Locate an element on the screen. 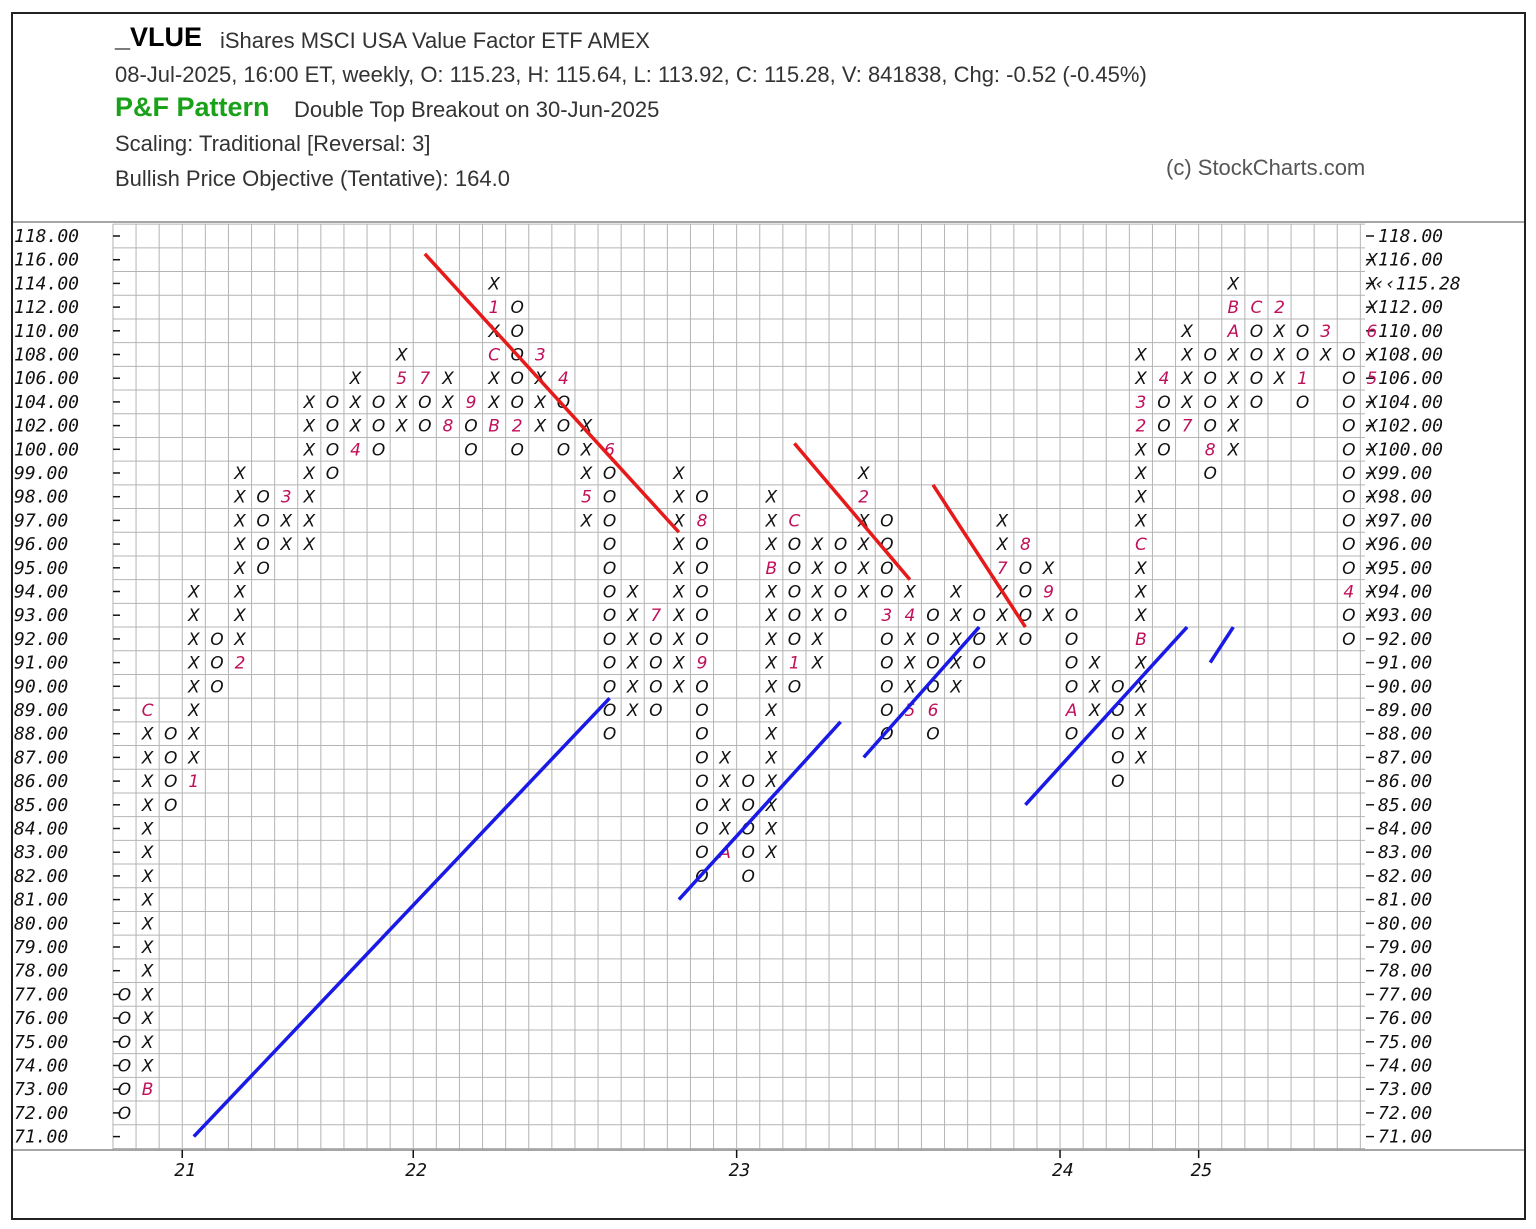 The height and width of the screenshot is (1229, 1536). y-tick-label-right: 75.00 is located at coordinates (1405, 1042).